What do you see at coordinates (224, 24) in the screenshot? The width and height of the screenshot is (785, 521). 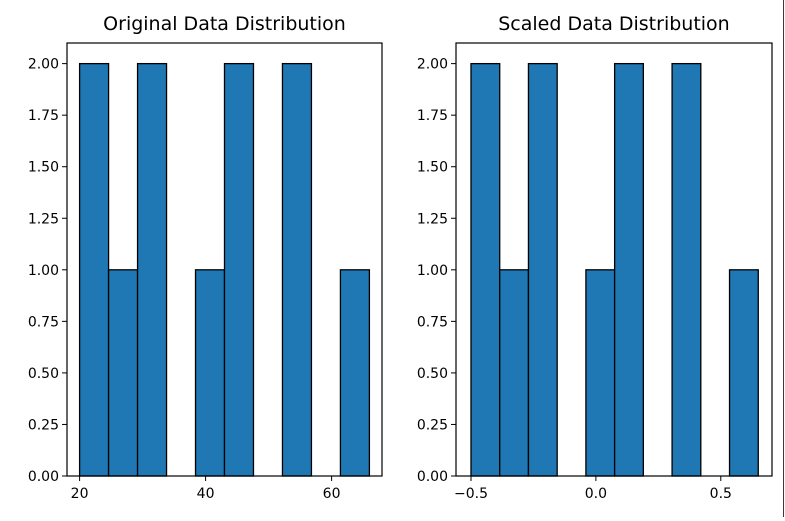 I see `chart-title: Original Data Distribution` at bounding box center [224, 24].